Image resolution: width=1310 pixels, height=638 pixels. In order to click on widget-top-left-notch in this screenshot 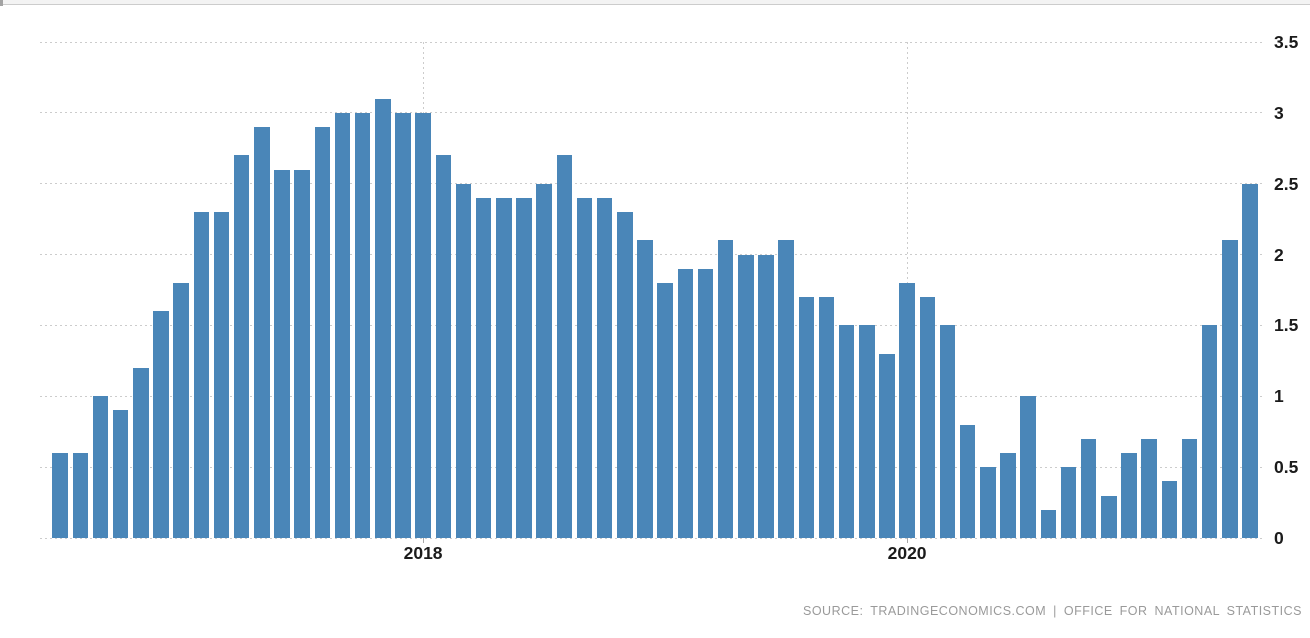, I will do `click(1, 3)`.